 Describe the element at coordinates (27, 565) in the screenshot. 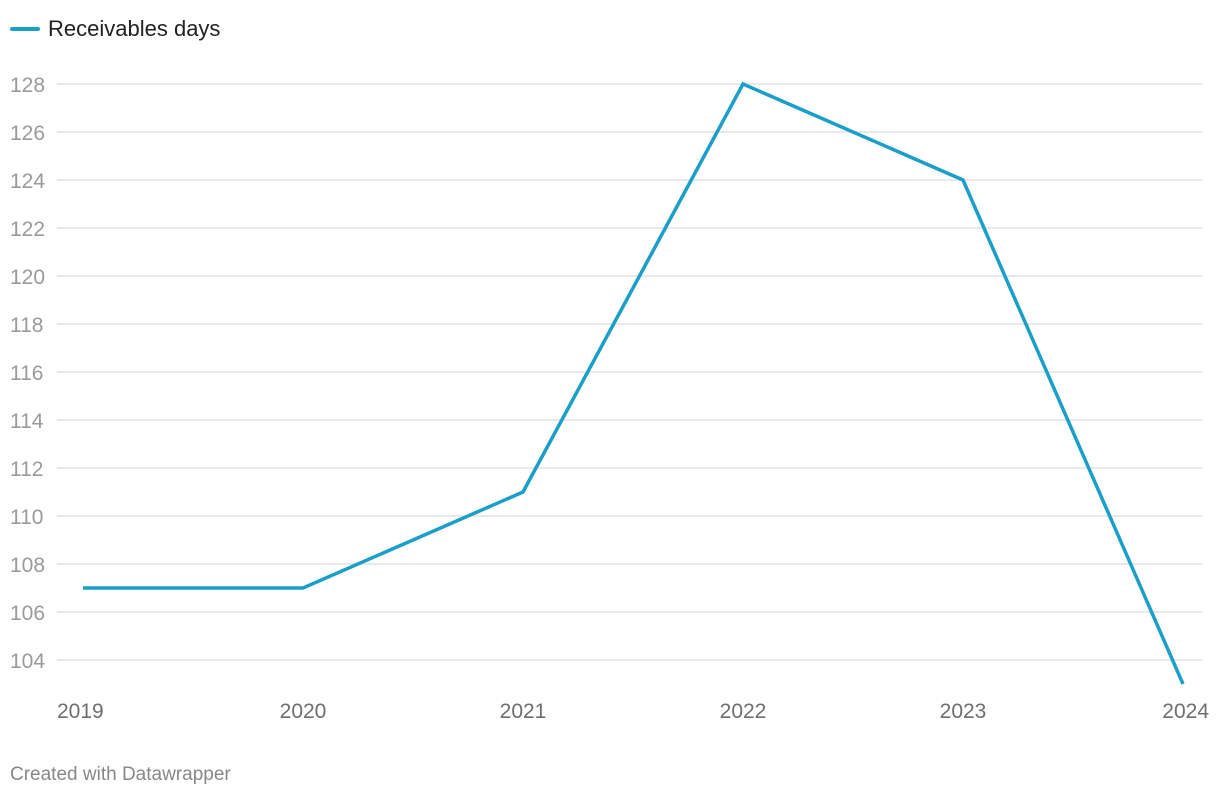

I see `y-tick-label: 108` at that location.